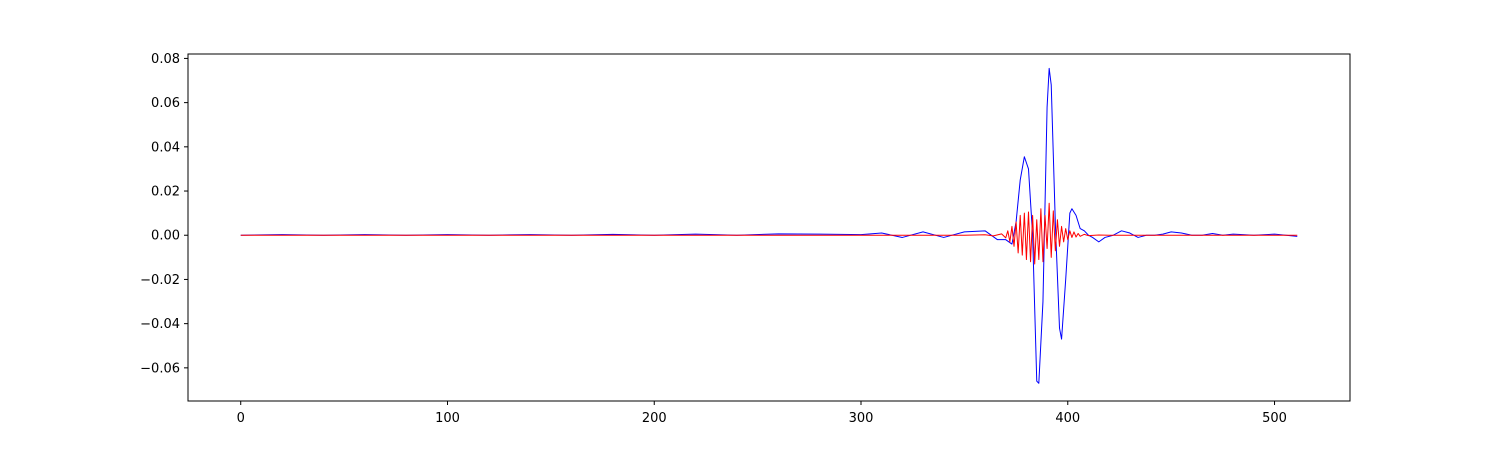 The height and width of the screenshot is (450, 1500). What do you see at coordinates (165, 103) in the screenshot?
I see `y-tick-label: 0.06` at bounding box center [165, 103].